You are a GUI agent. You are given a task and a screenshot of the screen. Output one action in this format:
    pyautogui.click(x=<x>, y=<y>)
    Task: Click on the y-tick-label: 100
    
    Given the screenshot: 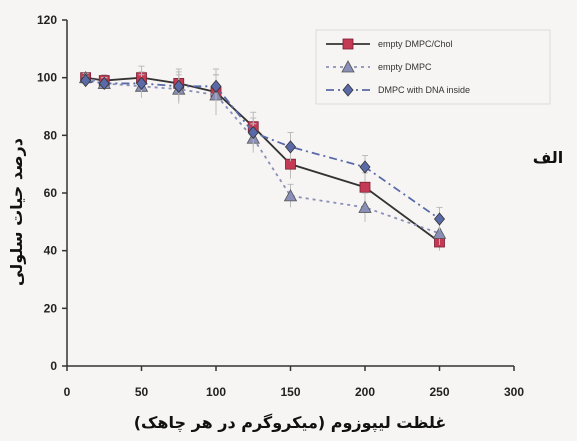 What is the action you would take?
    pyautogui.click(x=47, y=78)
    